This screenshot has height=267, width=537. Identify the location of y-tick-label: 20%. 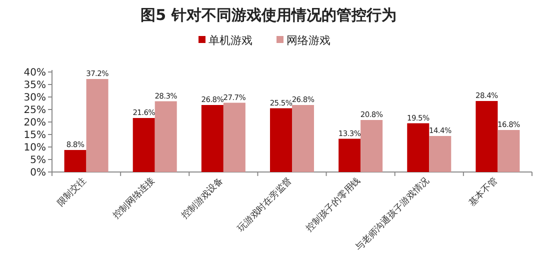
(35, 123).